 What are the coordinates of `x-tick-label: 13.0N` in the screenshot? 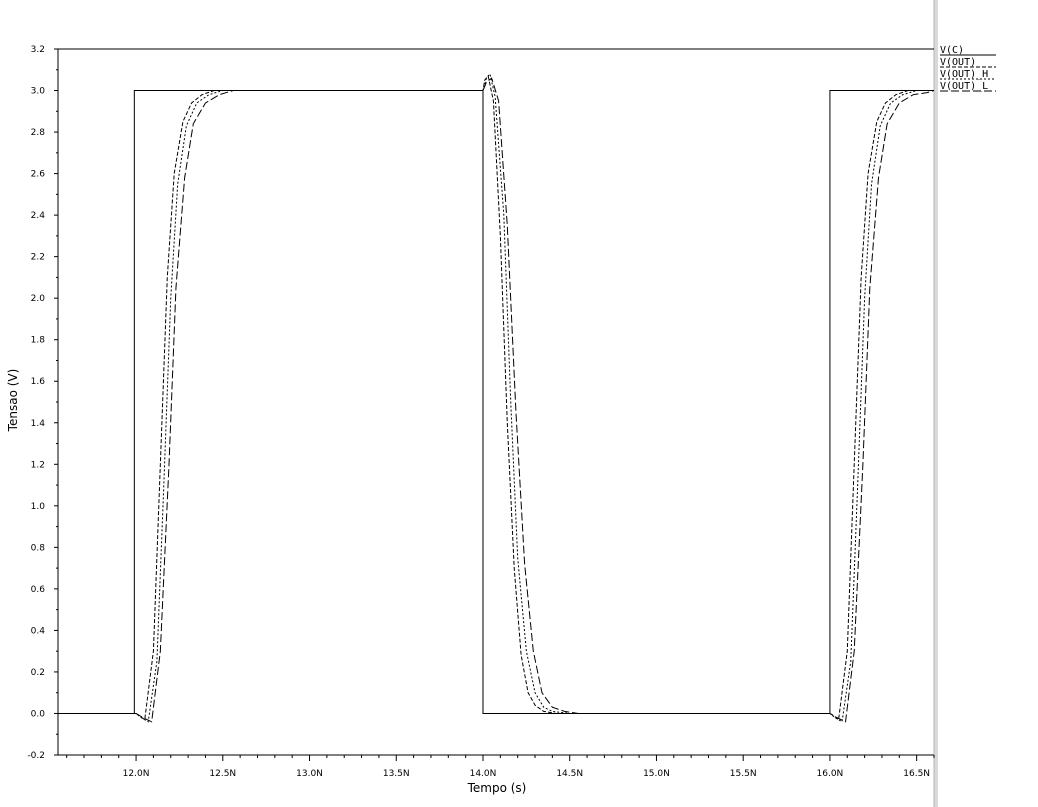 It's located at (309, 774).